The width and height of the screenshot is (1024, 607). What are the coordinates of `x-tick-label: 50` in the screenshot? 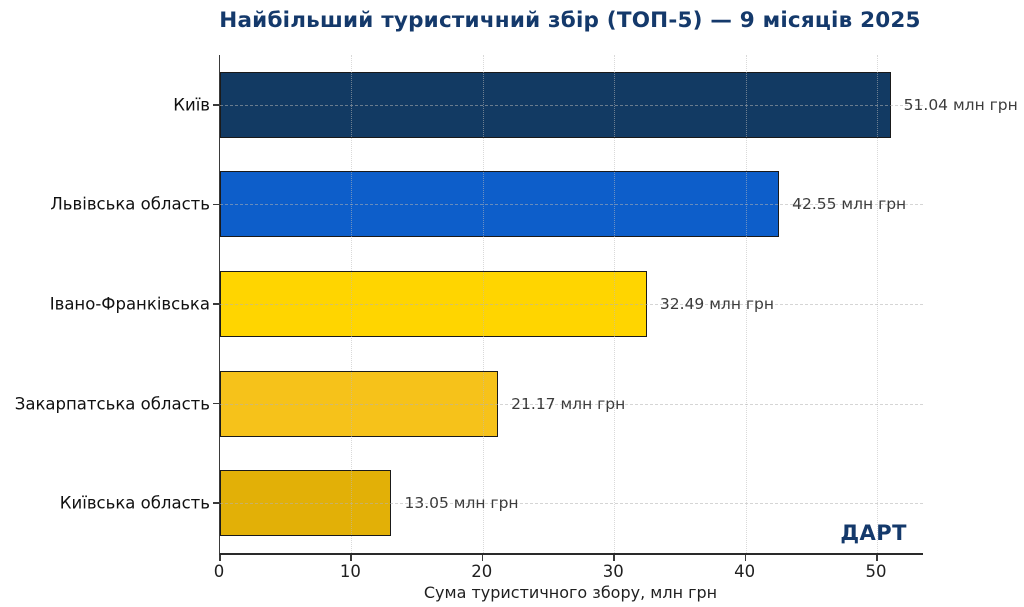 It's located at (876, 571).